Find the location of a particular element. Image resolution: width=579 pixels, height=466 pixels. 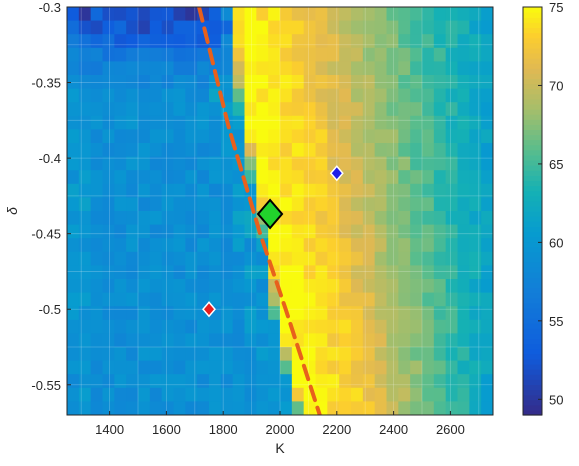

x-tick-label: 1600 is located at coordinates (166, 429).